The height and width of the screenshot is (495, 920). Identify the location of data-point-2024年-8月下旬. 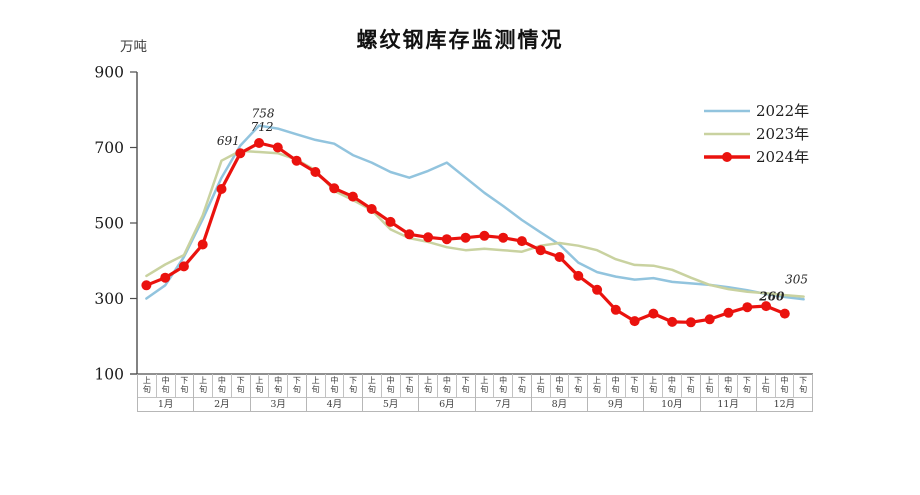
(578, 275).